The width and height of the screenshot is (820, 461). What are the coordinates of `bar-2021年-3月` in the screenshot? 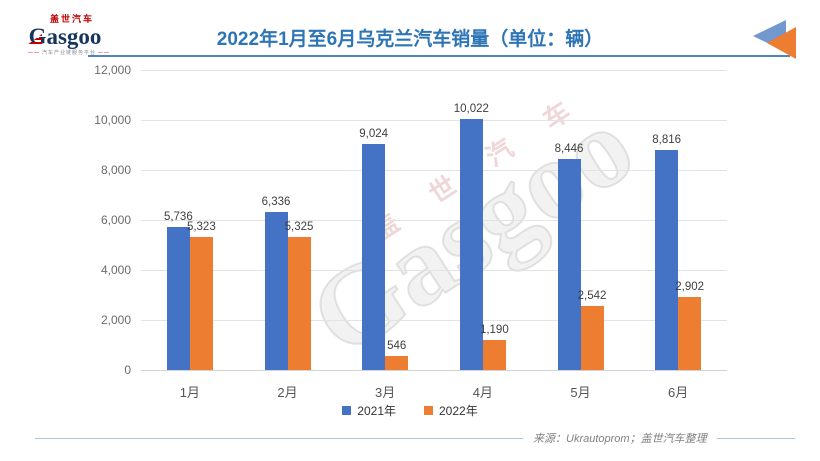 It's located at (374, 257).